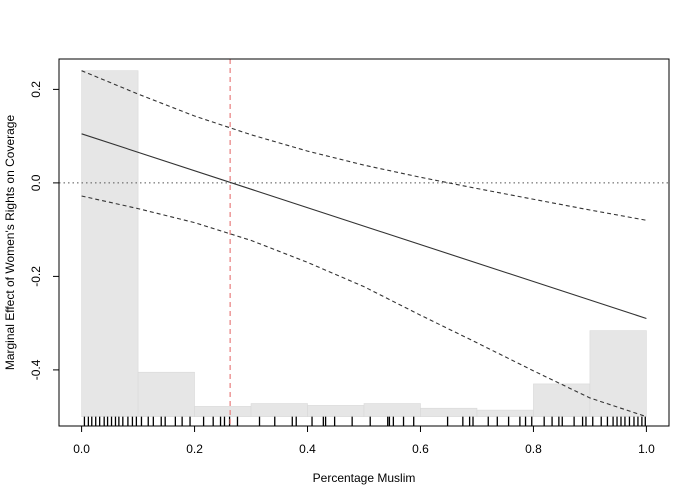 Image resolution: width=700 pixels, height=500 pixels. What do you see at coordinates (81, 449) in the screenshot?
I see `x-tick-label: 0.0` at bounding box center [81, 449].